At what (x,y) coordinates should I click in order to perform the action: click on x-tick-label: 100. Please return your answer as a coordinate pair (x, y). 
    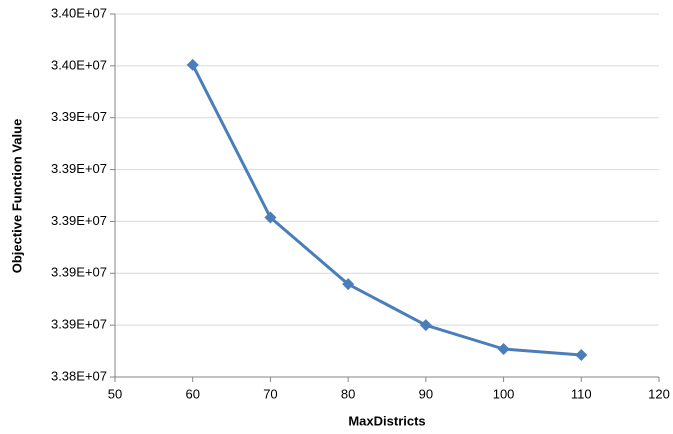
    Looking at the image, I should click on (504, 393).